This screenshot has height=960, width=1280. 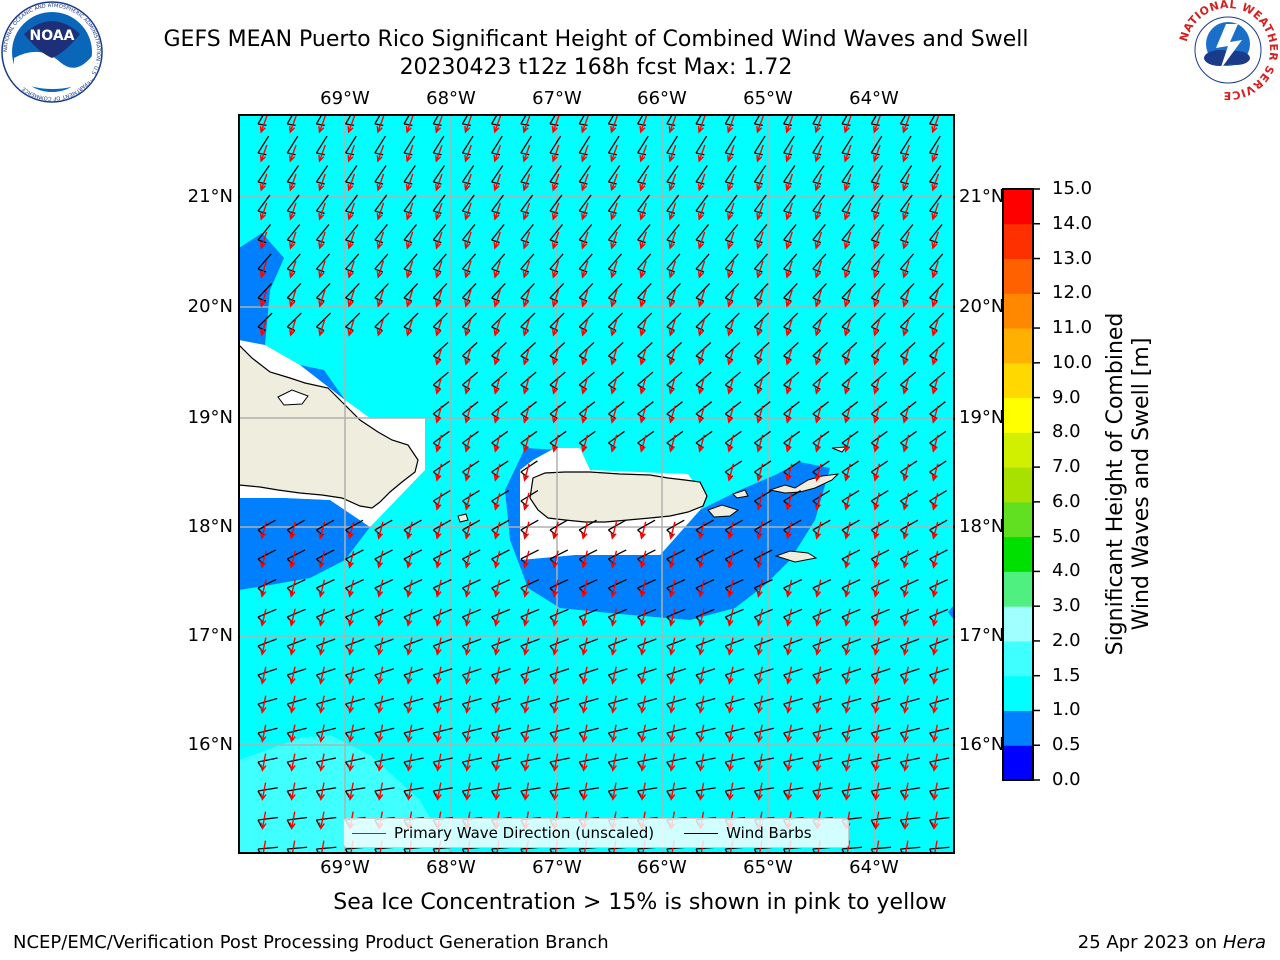 What do you see at coordinates (804, 483) in the screenshot?
I see `land-virgin-islands` at bounding box center [804, 483].